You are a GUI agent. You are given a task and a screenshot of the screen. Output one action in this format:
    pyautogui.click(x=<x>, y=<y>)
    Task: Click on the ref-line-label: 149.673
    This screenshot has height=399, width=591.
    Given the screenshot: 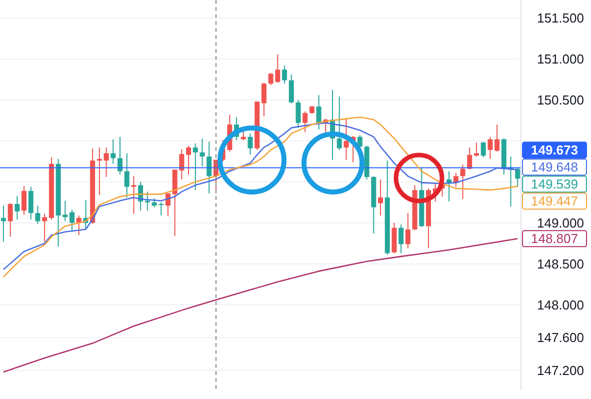 What is the action you would take?
    pyautogui.click(x=554, y=150)
    